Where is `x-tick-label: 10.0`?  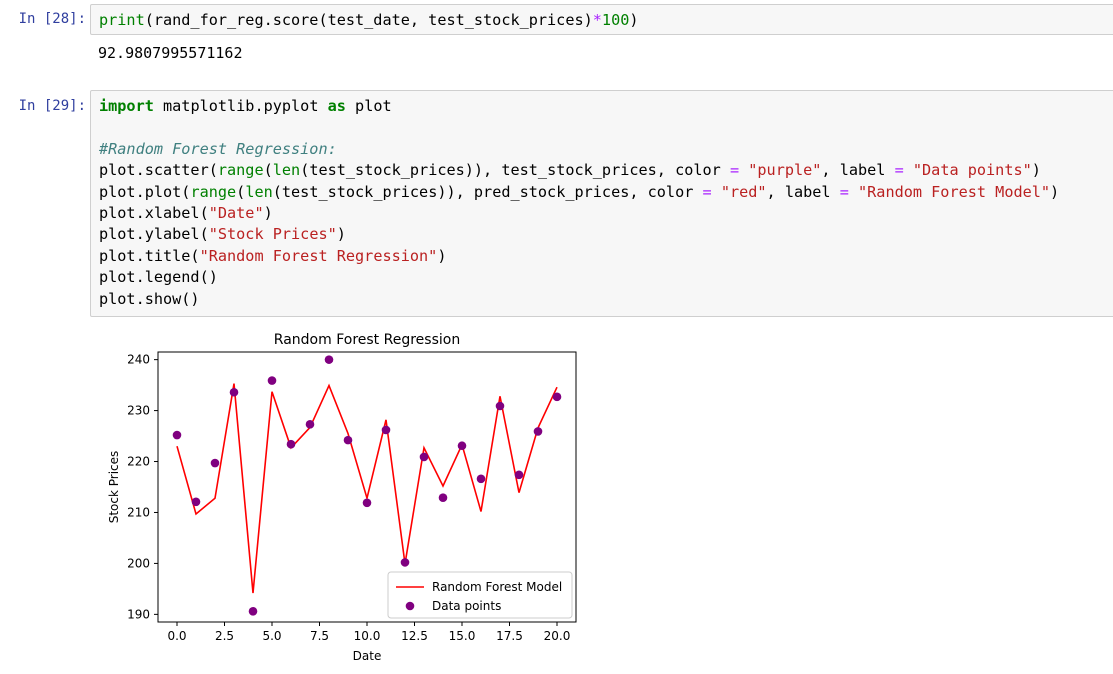
x-tick-label: 10.0 is located at coordinates (367, 636).